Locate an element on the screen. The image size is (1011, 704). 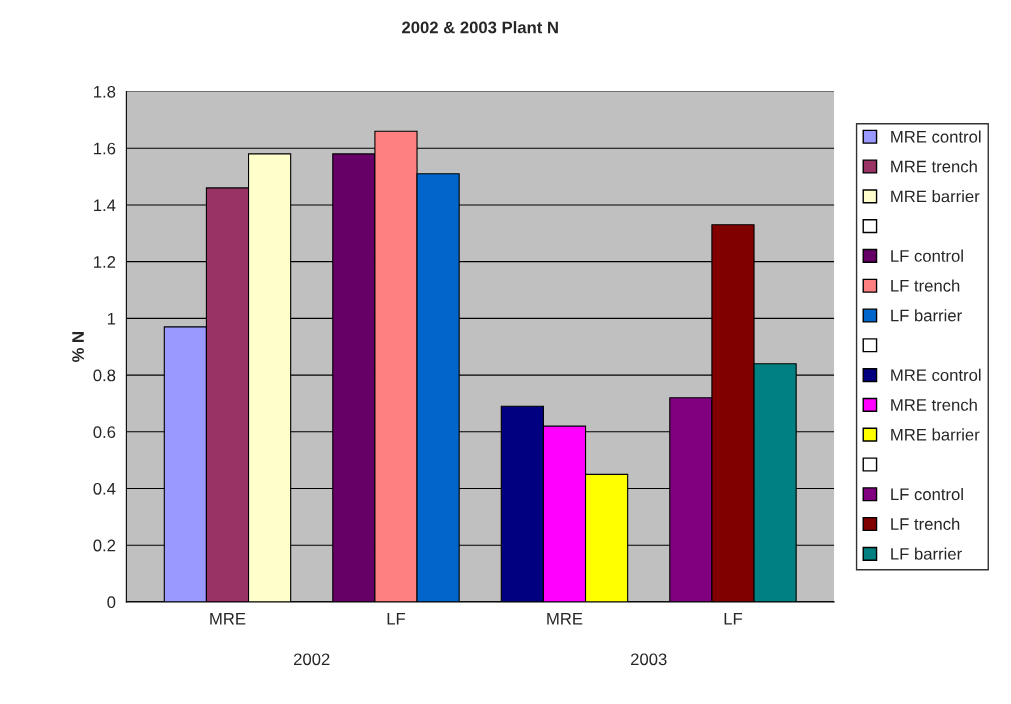
y-tick-label: 0.8 is located at coordinates (104, 375).